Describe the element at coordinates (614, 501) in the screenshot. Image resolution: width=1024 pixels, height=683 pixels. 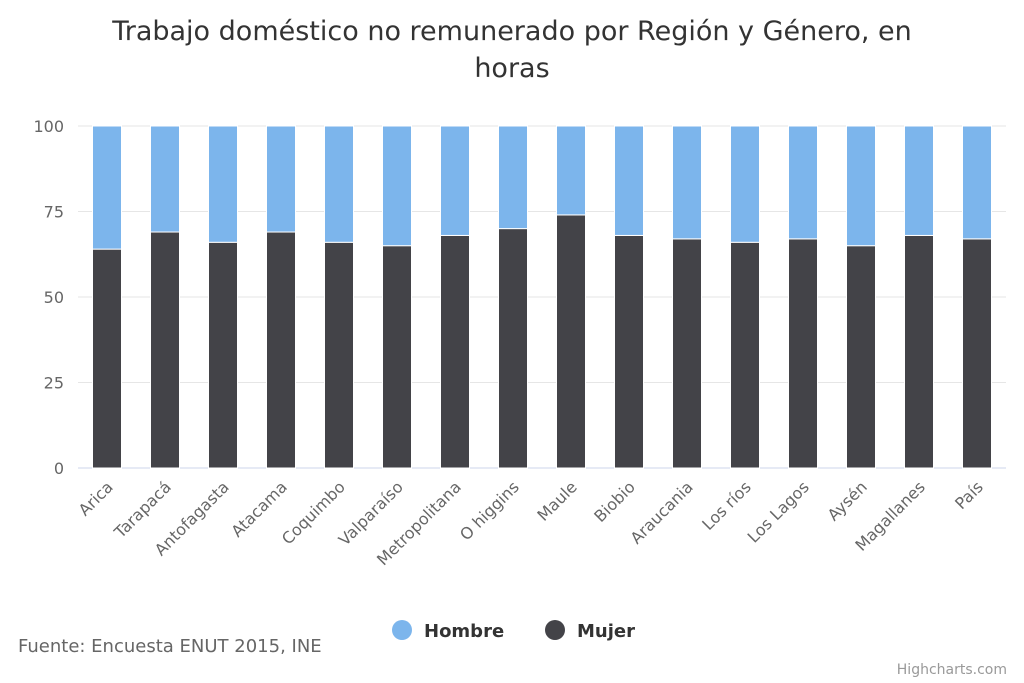
I see `x-tick-label-biobio: Biobio` at that location.